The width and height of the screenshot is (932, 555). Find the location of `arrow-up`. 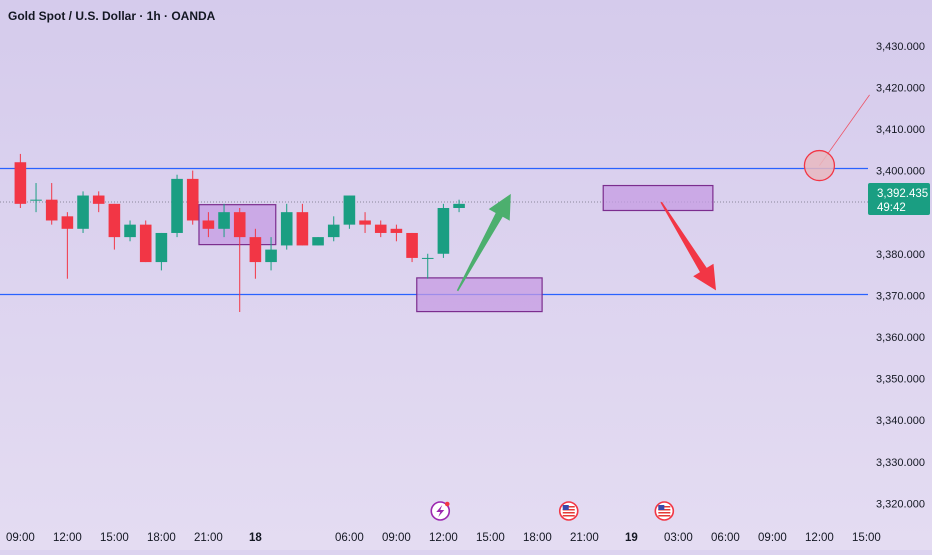

arrow-up is located at coordinates (483, 242).